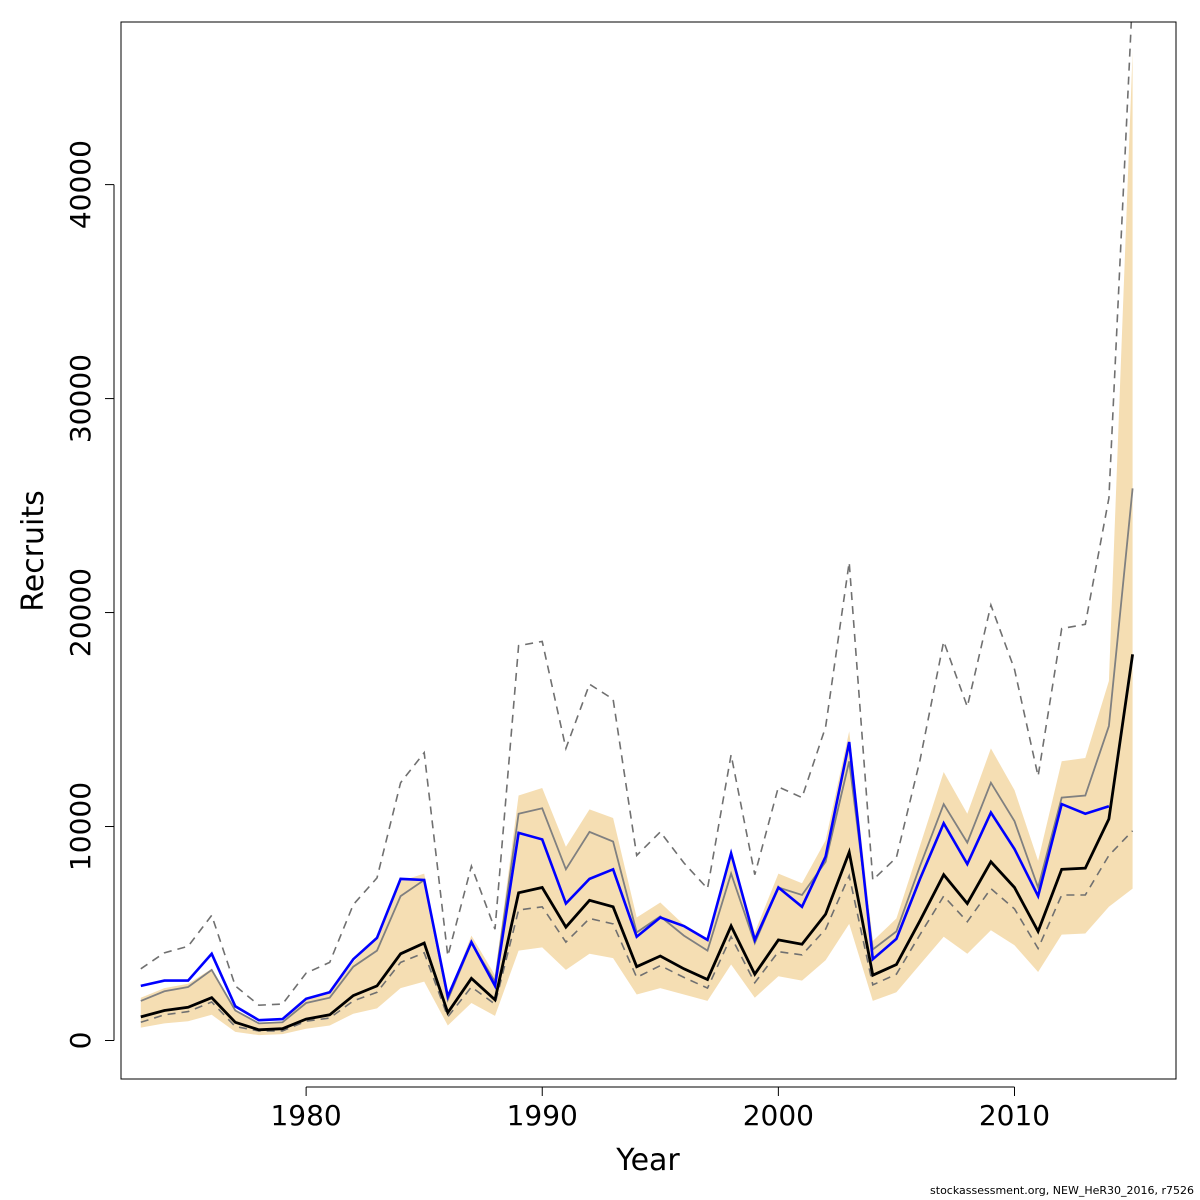  Describe the element at coordinates (1014, 1115) in the screenshot. I see `x-tick-label: 2010` at that location.